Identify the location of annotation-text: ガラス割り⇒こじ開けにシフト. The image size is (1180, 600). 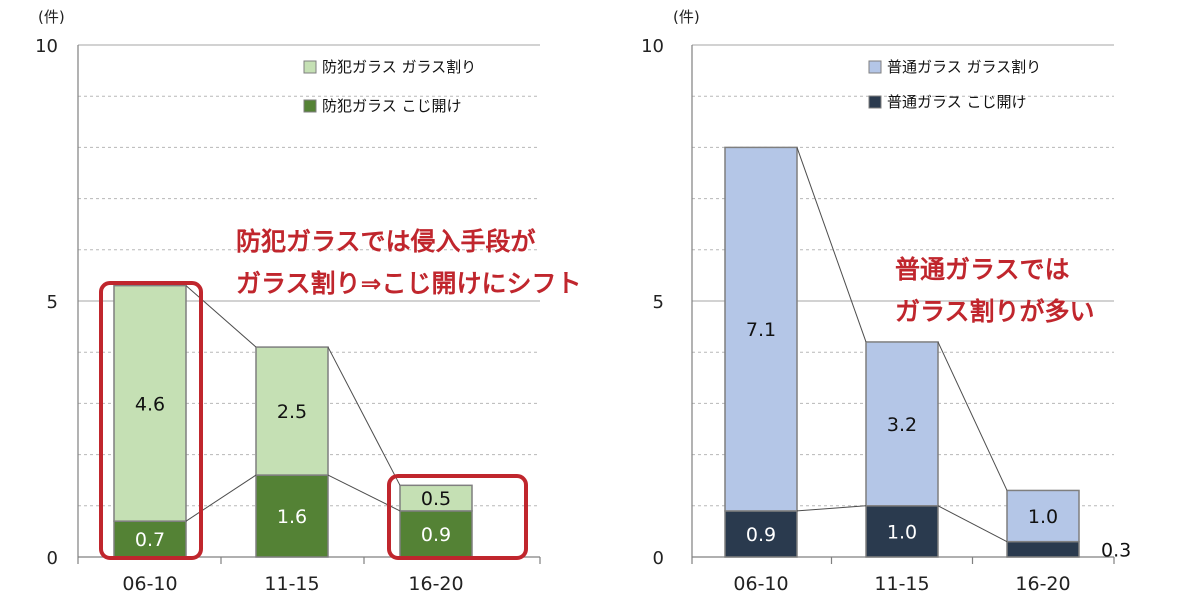
(408, 283).